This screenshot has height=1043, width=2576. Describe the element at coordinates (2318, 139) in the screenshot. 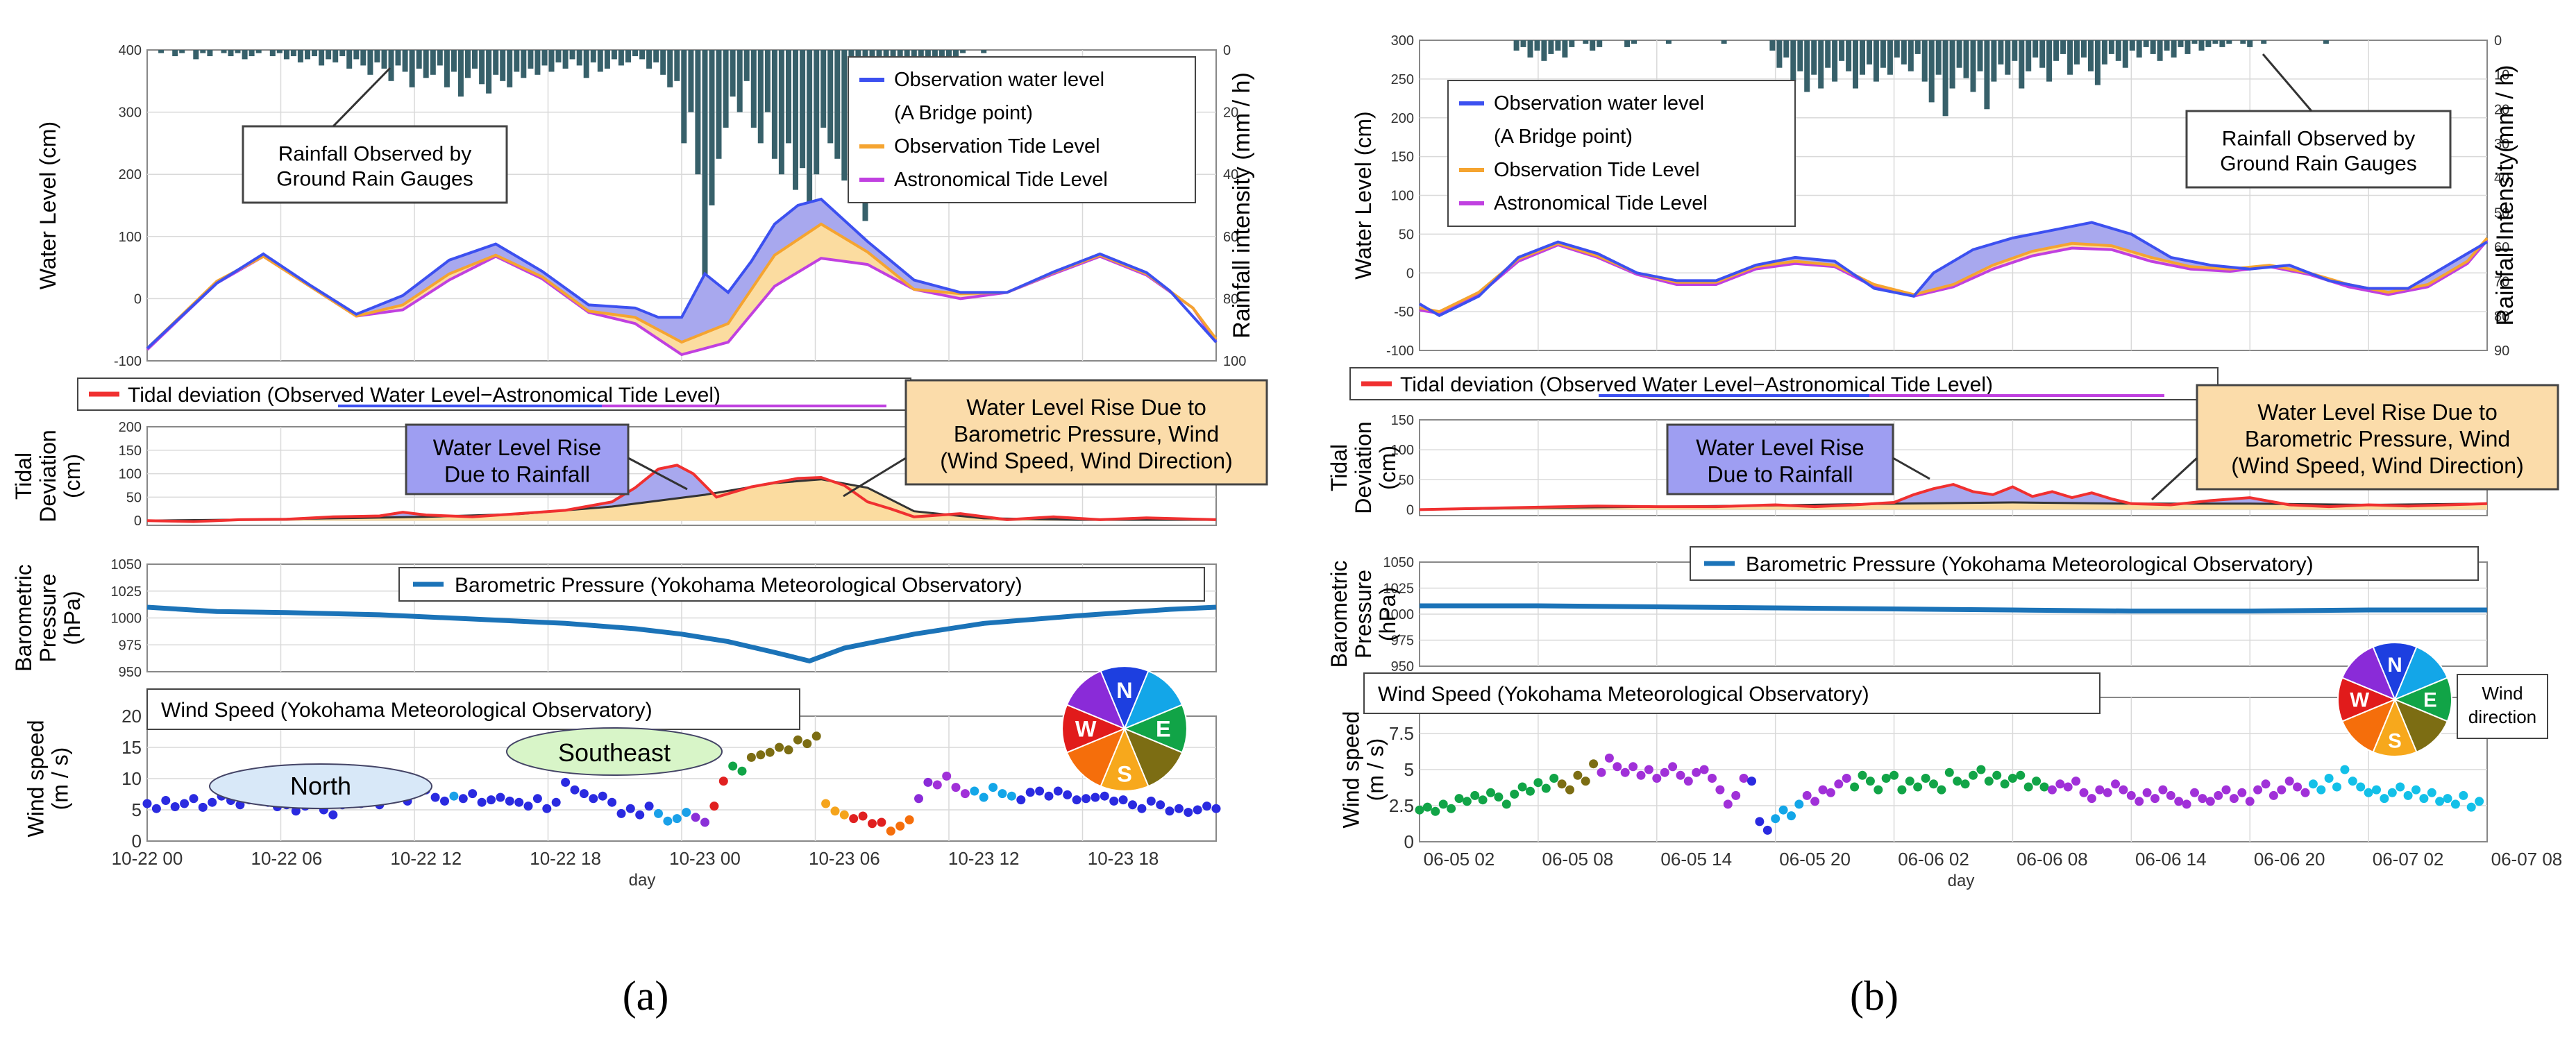

I see `rainfall-label-text: Rainfall Observed by` at that location.